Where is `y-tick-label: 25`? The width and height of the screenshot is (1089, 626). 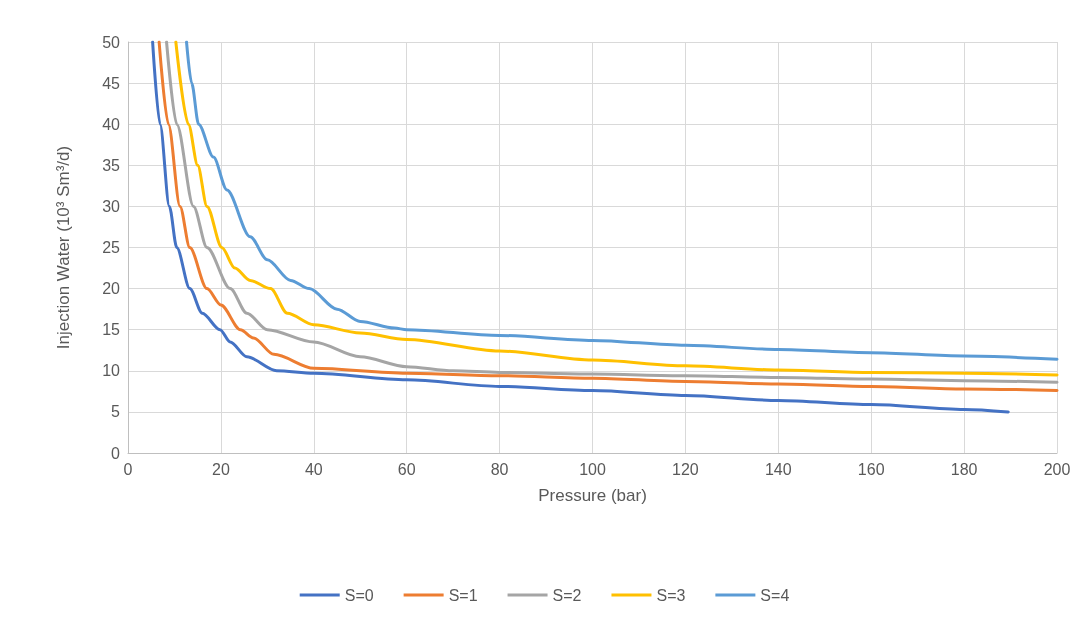
y-tick-label: 25 is located at coordinates (111, 247).